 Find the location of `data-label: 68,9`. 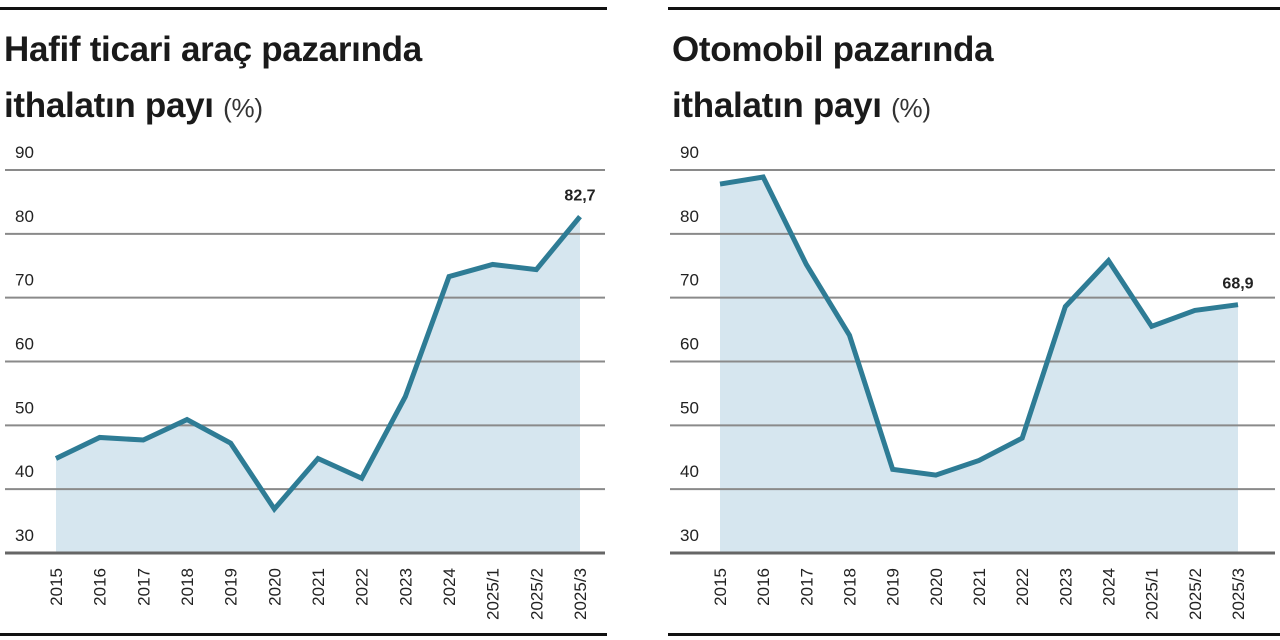

data-label: 68,9 is located at coordinates (1237, 284).